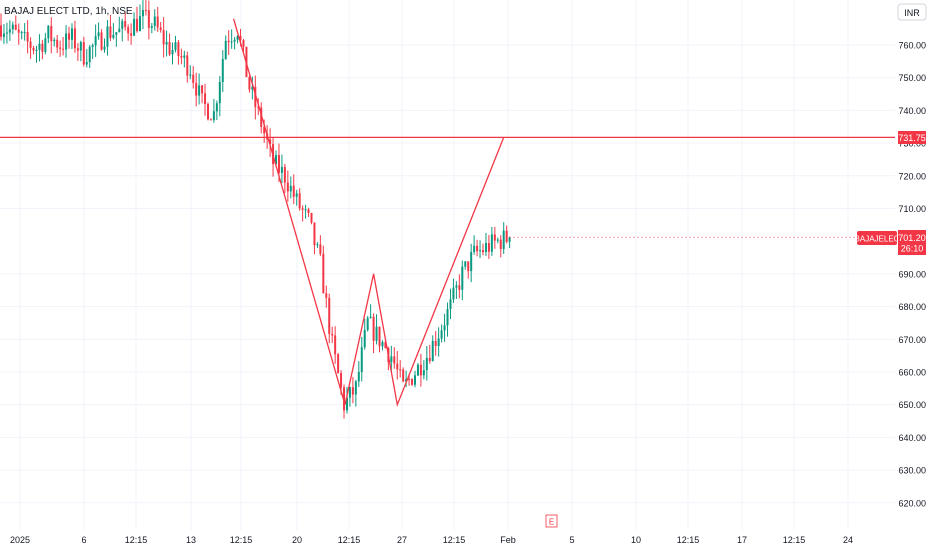 The image size is (932, 555). I want to click on price-tick-label: 660.00, so click(912, 373).